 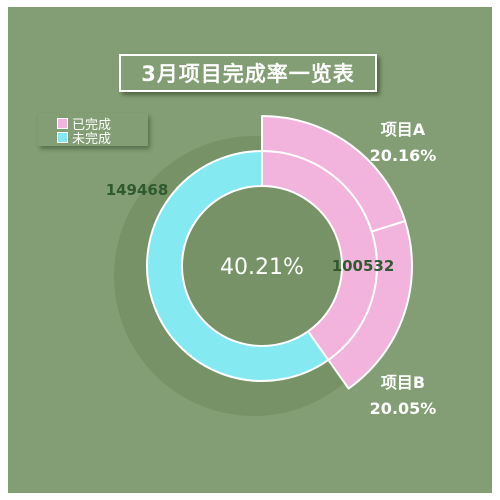 I want to click on chart-title: 3月项目完成率一览表, so click(x=248, y=73).